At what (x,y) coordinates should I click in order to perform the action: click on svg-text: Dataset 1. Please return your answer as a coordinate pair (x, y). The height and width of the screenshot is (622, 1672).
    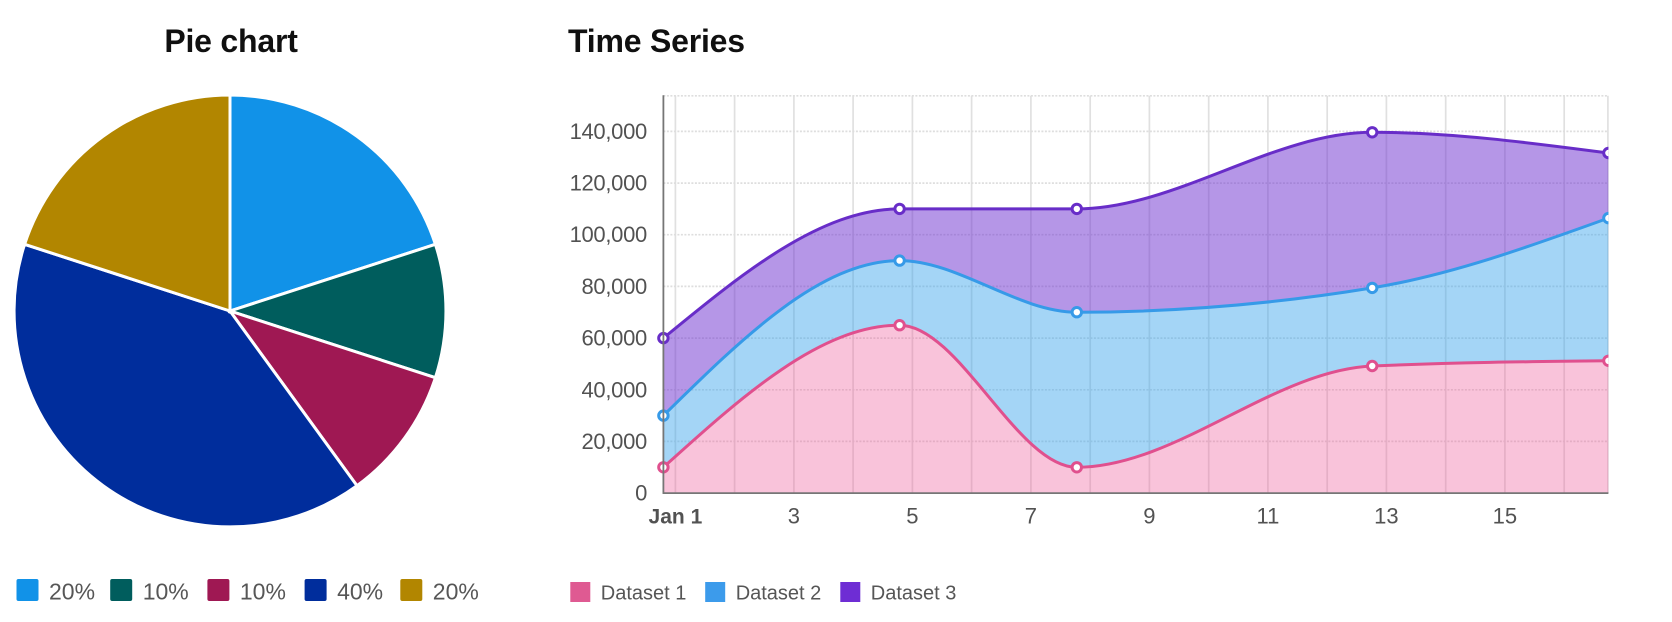
    Looking at the image, I should click on (644, 594).